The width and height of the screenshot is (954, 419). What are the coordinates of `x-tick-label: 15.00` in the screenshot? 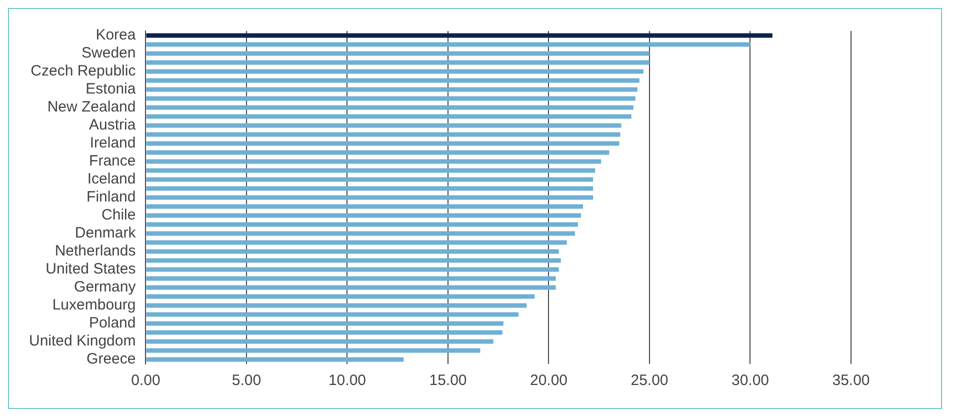 It's located at (448, 381).